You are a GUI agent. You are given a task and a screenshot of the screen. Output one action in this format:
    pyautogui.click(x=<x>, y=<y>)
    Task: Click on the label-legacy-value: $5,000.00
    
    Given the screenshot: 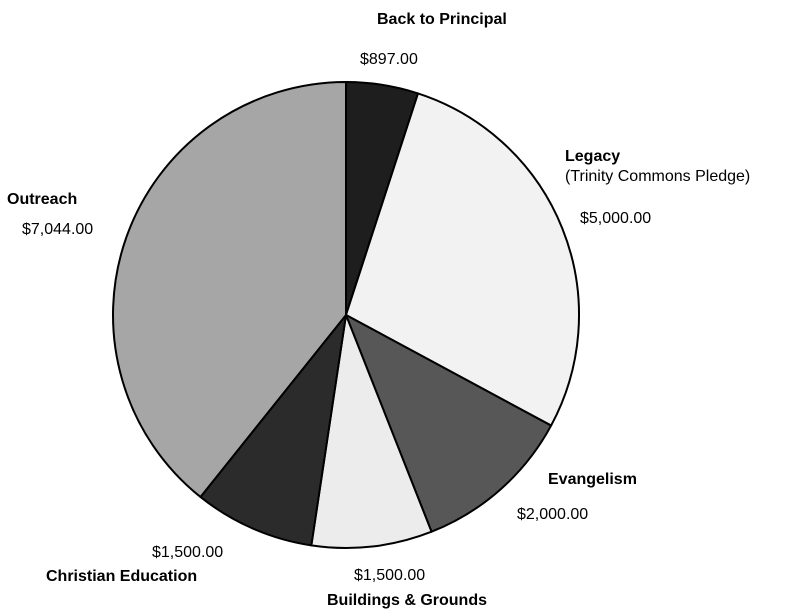 What is the action you would take?
    pyautogui.click(x=616, y=218)
    